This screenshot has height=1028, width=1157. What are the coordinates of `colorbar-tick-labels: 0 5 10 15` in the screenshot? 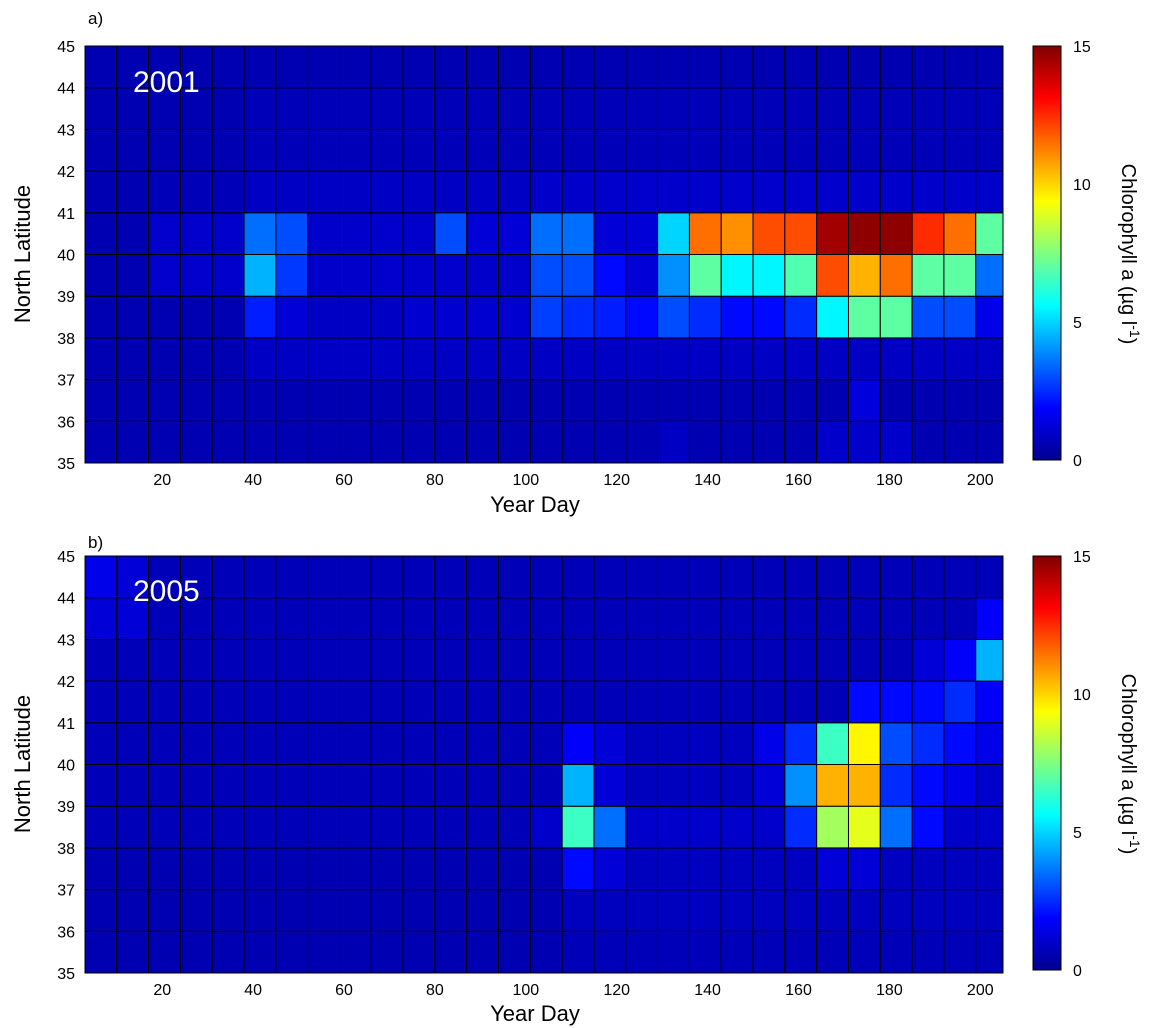 It's located at (1082, 254).